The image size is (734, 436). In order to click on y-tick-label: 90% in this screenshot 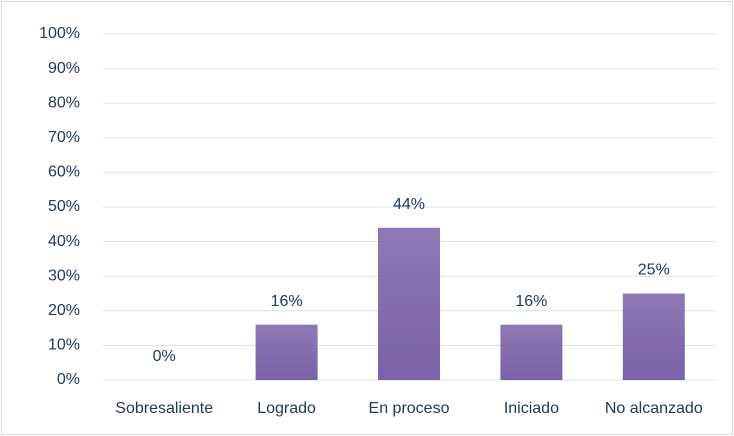, I will do `click(64, 68)`.